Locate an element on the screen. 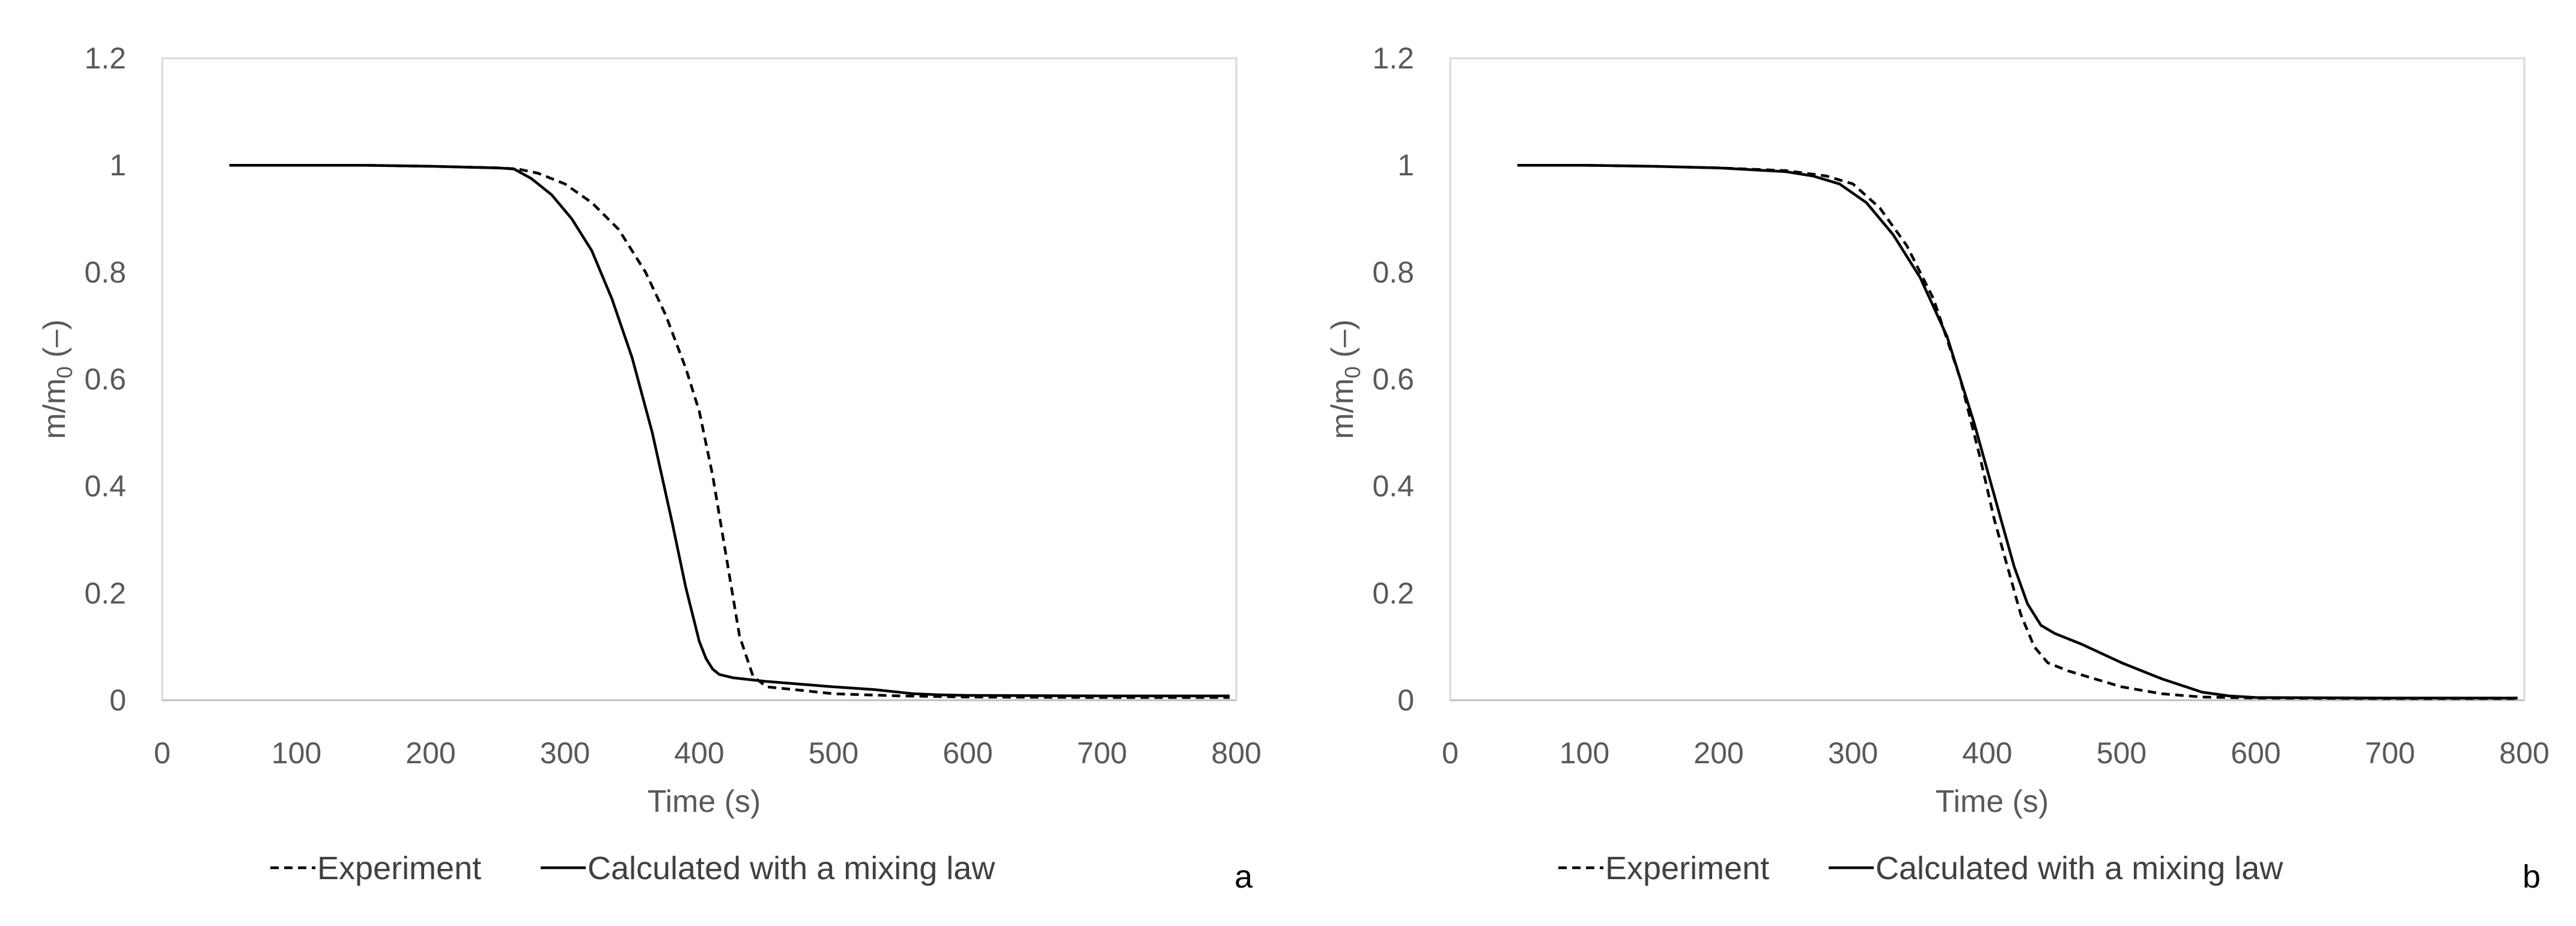 The image size is (2576, 926). panel-label: b is located at coordinates (2532, 877).